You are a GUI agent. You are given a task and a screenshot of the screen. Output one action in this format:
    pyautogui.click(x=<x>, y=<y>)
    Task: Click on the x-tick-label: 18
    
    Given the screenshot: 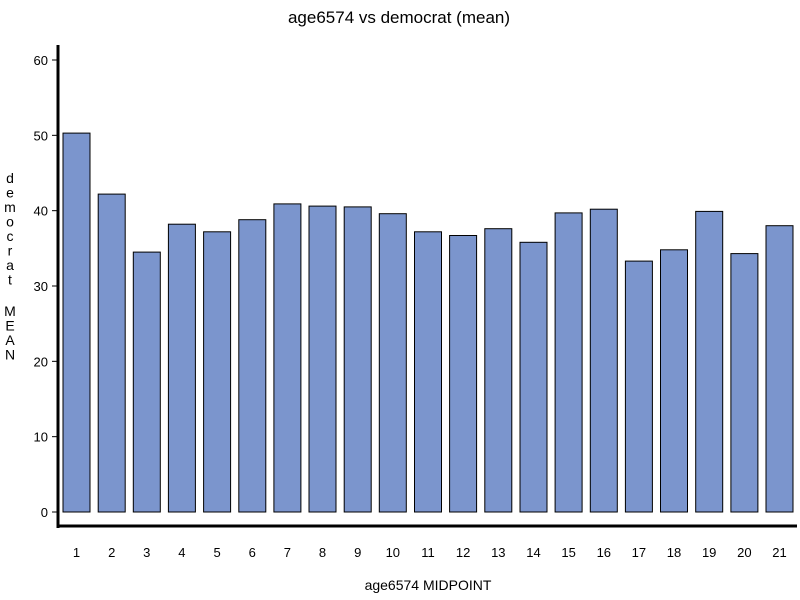 What is the action you would take?
    pyautogui.click(x=674, y=552)
    